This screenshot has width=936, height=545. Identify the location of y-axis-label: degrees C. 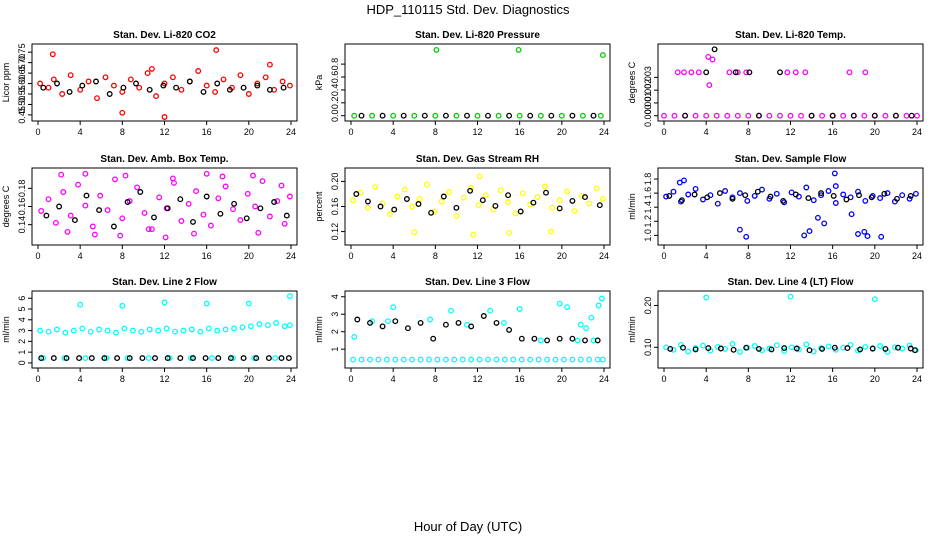
(6, 206).